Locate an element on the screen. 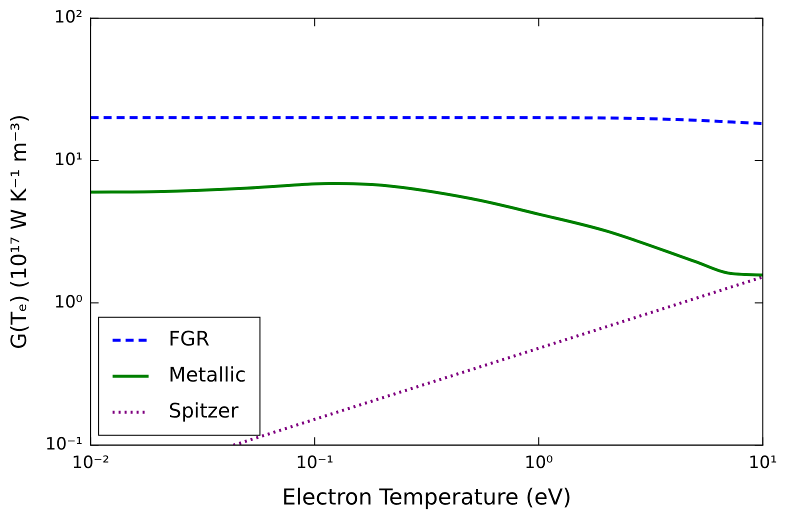 The height and width of the screenshot is (518, 785). x-tick-label: 10⁻² is located at coordinates (91, 462).